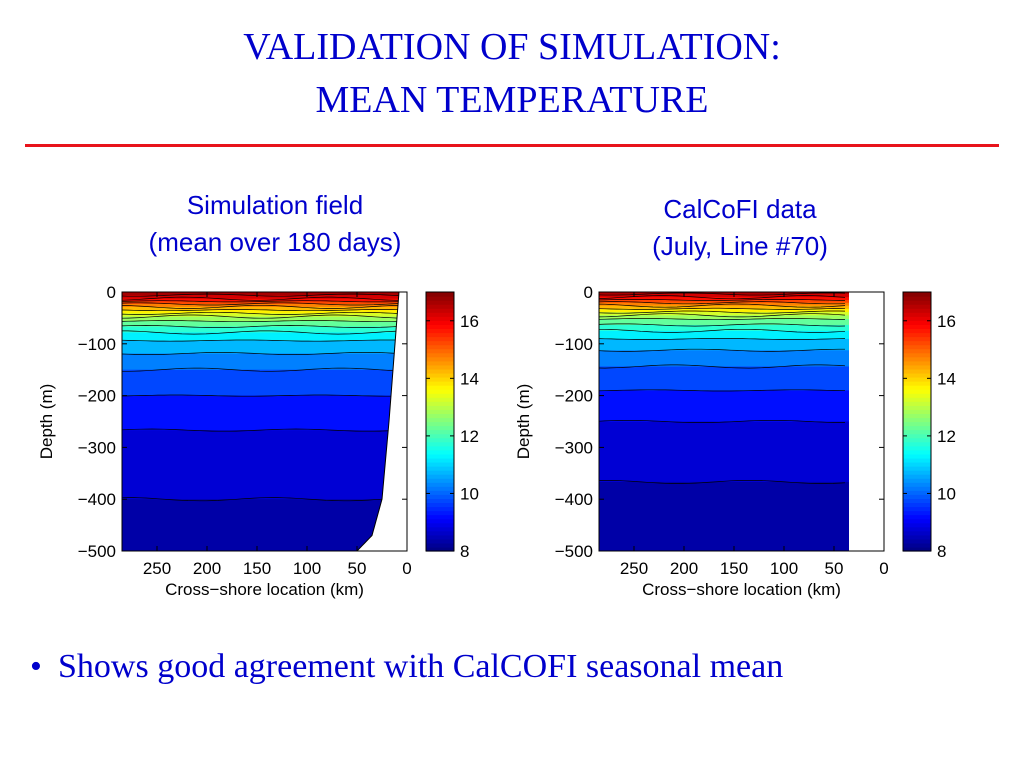 The image size is (1024, 768). I want to click on left-shelf-outline, so click(378, 421).